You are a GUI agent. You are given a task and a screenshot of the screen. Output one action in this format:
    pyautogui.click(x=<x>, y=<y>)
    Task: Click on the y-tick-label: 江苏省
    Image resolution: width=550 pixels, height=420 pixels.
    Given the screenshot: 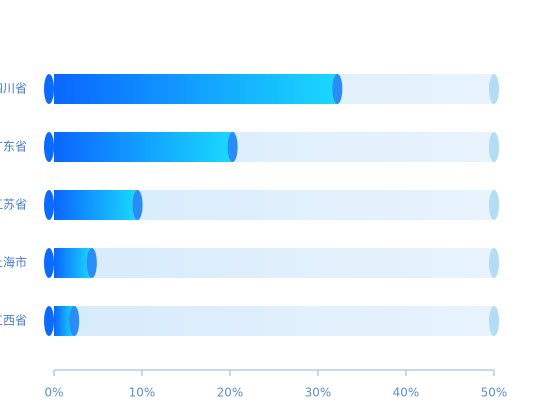 What is the action you would take?
    pyautogui.click(x=13, y=205)
    